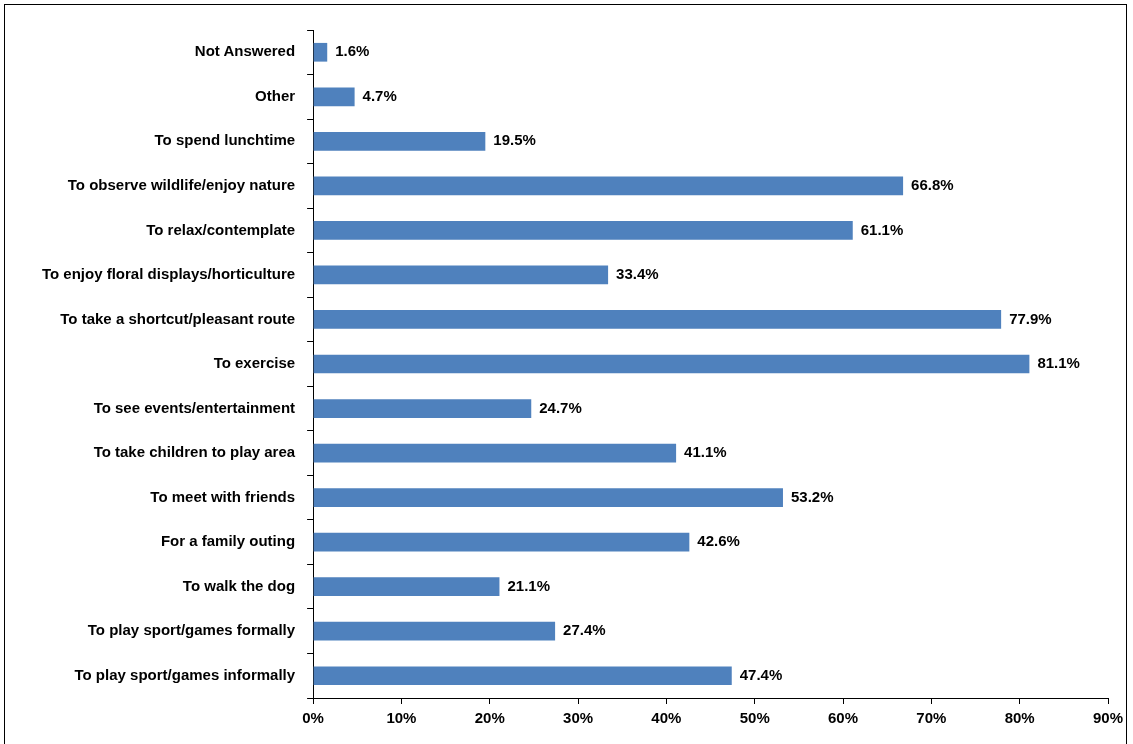  Describe the element at coordinates (223, 496) in the screenshot. I see `y-tick-label: To meet with friends` at that location.